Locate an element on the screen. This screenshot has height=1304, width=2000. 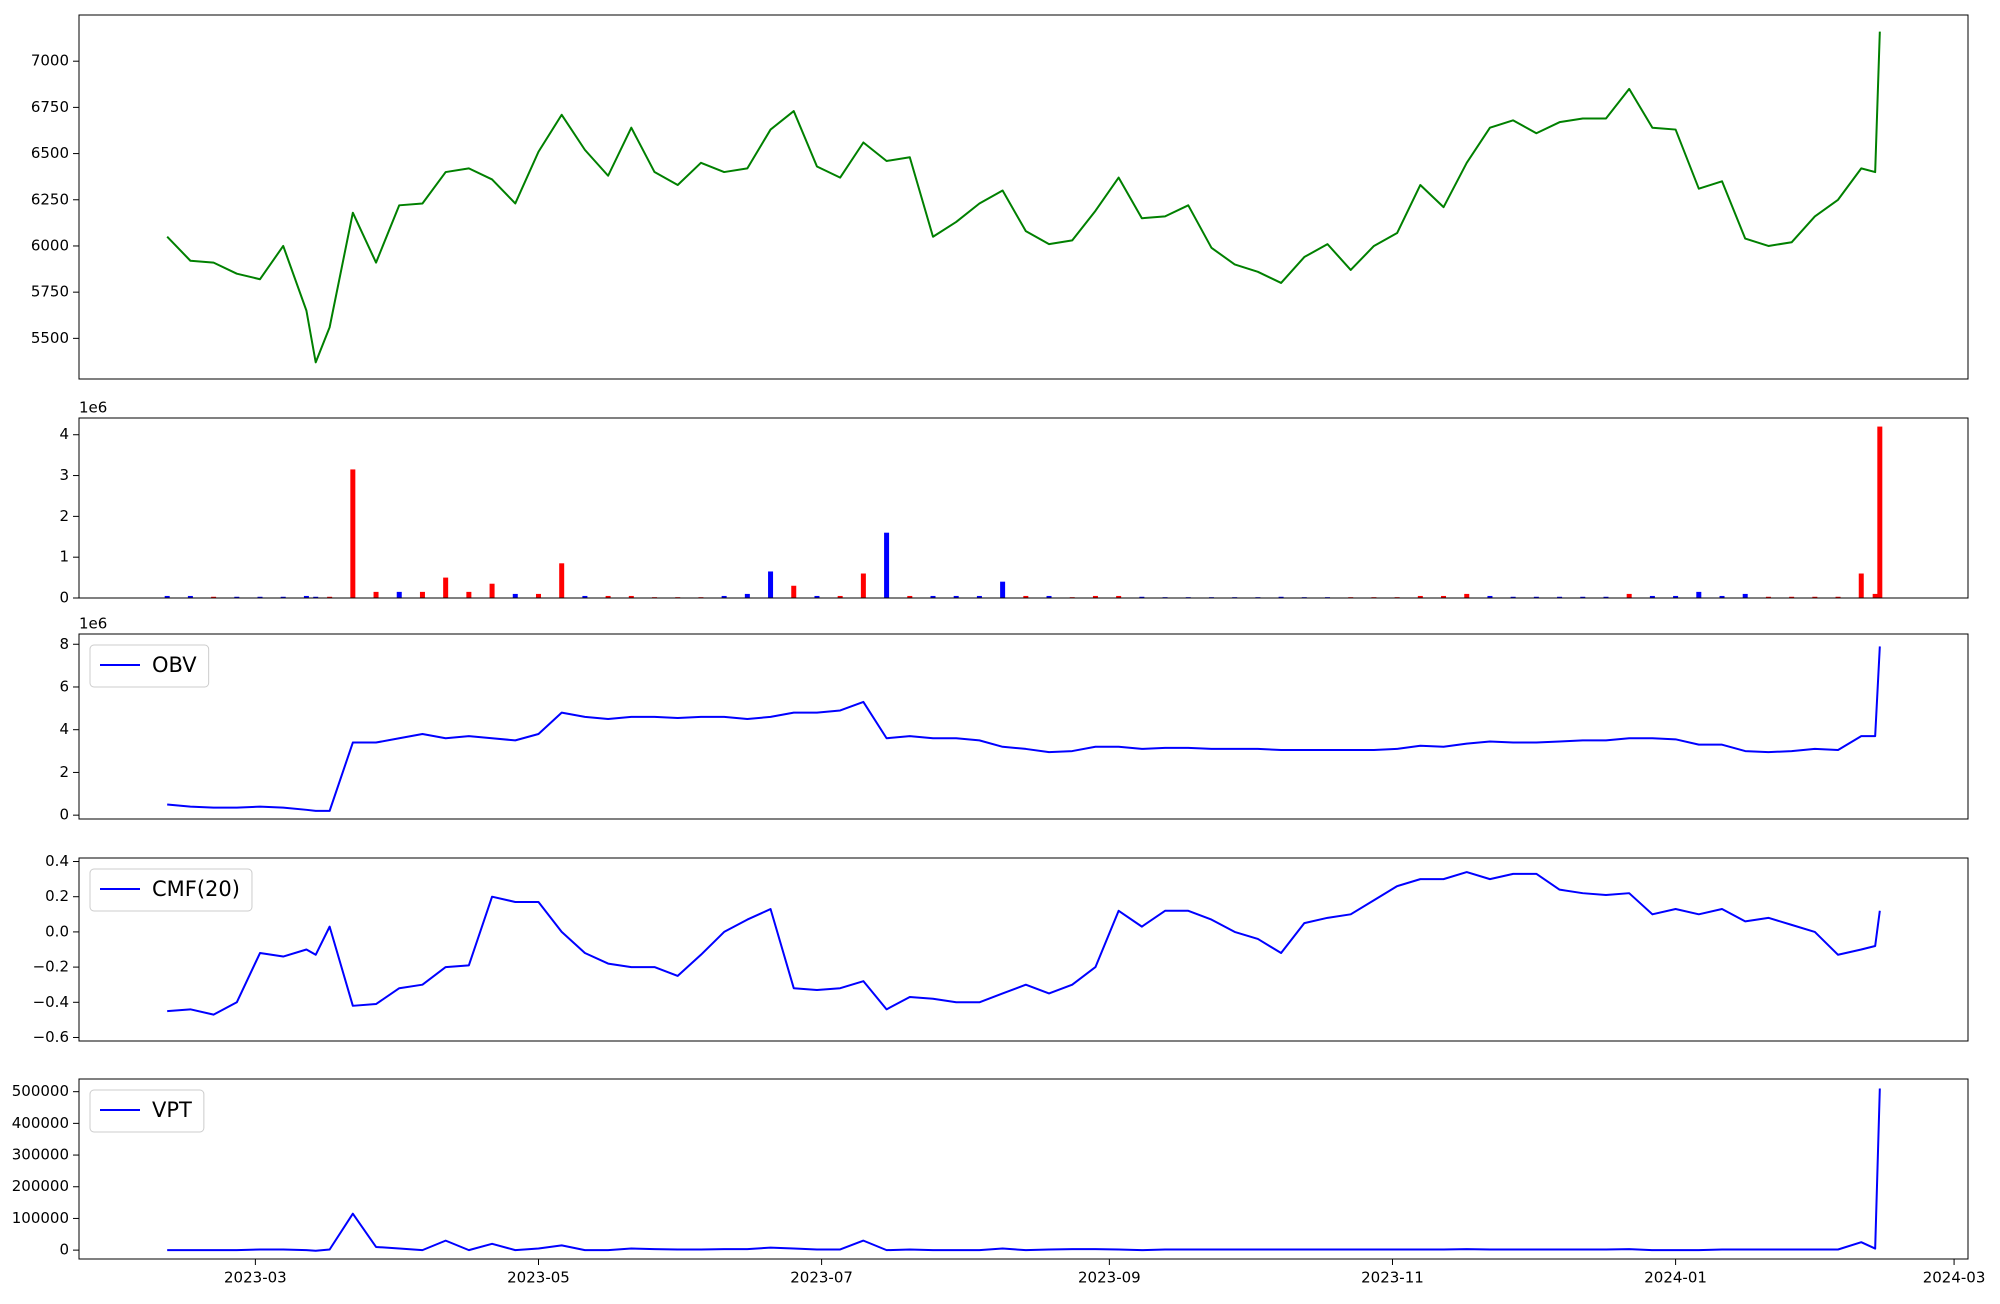
x-tick-label: 2024-01 is located at coordinates (1675, 1278).